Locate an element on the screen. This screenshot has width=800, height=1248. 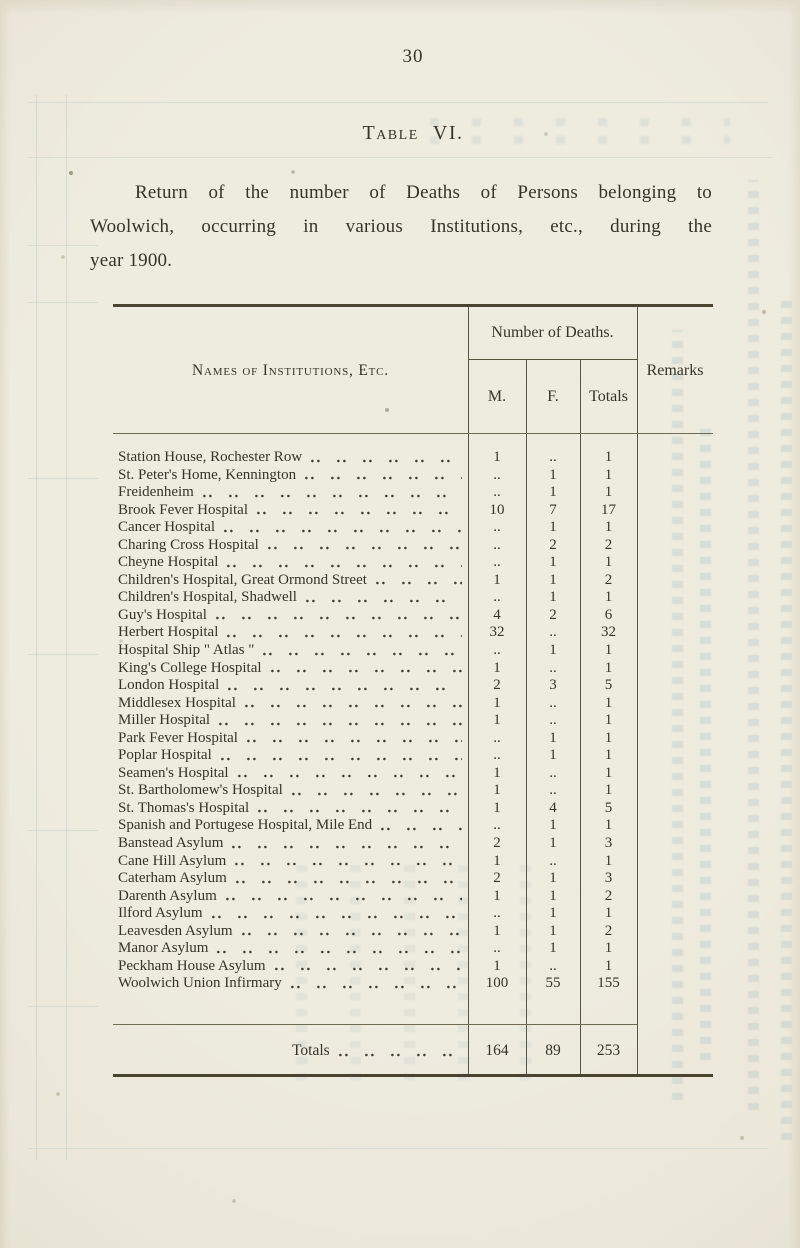
totals-female: 89 is located at coordinates (553, 1050).